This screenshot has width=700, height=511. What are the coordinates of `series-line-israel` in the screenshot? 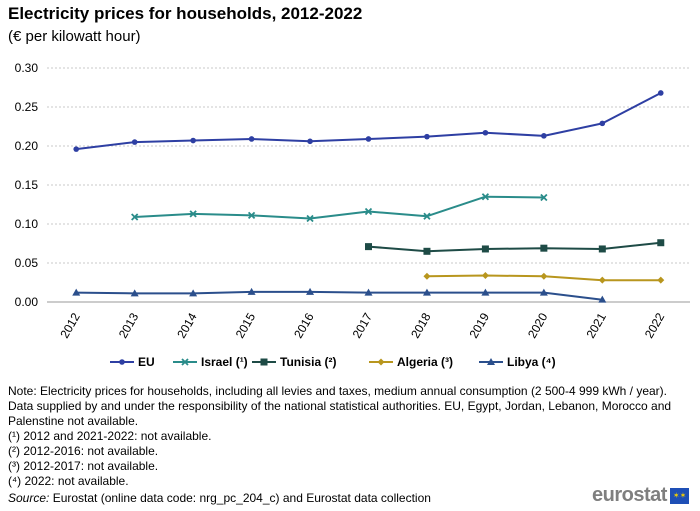 It's located at (339, 207).